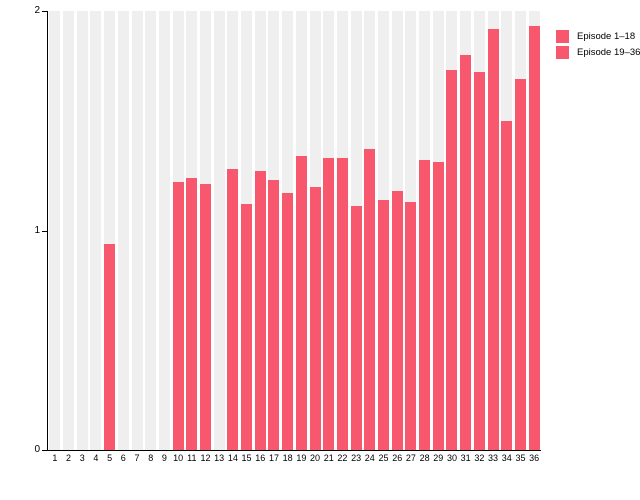  Describe the element at coordinates (356, 458) in the screenshot. I see `x-tick-label-23: 23` at that location.